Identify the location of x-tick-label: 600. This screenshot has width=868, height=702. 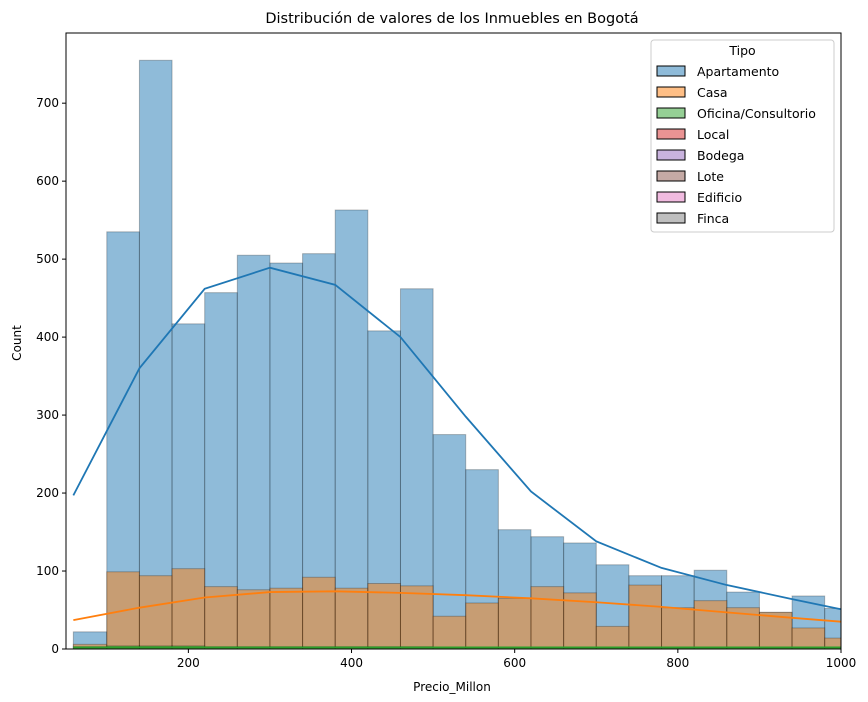
(514, 663).